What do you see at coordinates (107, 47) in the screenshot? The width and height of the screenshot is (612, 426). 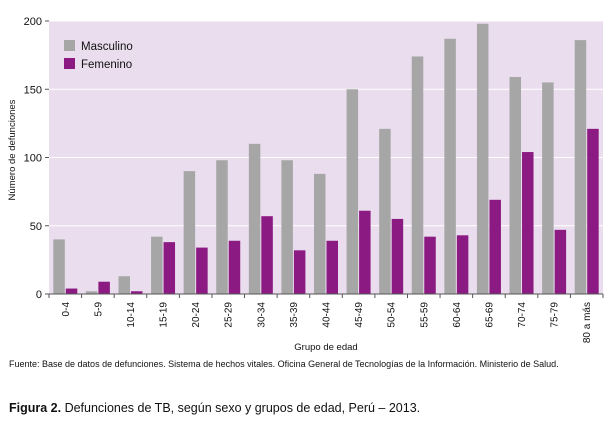 I see `legend-label: Masculino` at bounding box center [107, 47].